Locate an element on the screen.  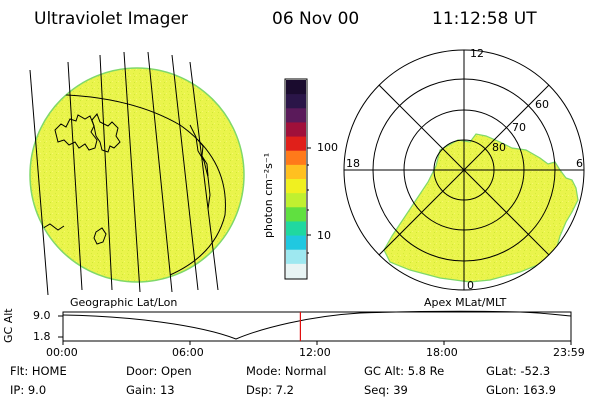
mlat-label-60: 60 is located at coordinates (542, 104).